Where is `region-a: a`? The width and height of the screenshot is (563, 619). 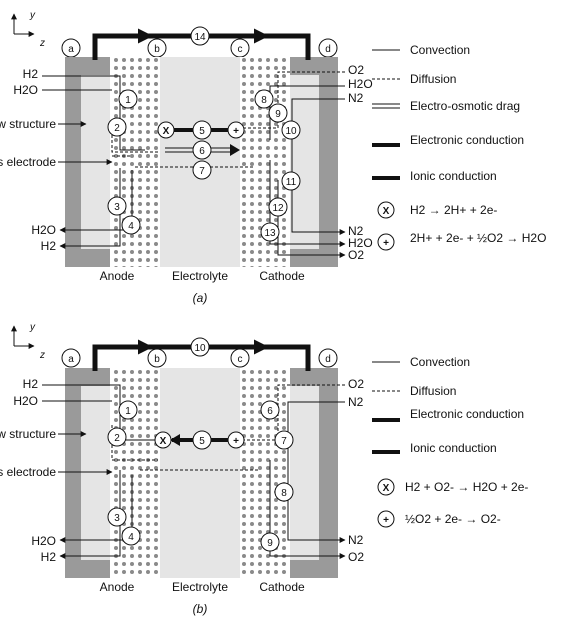
region-a: a is located at coordinates (71, 49).